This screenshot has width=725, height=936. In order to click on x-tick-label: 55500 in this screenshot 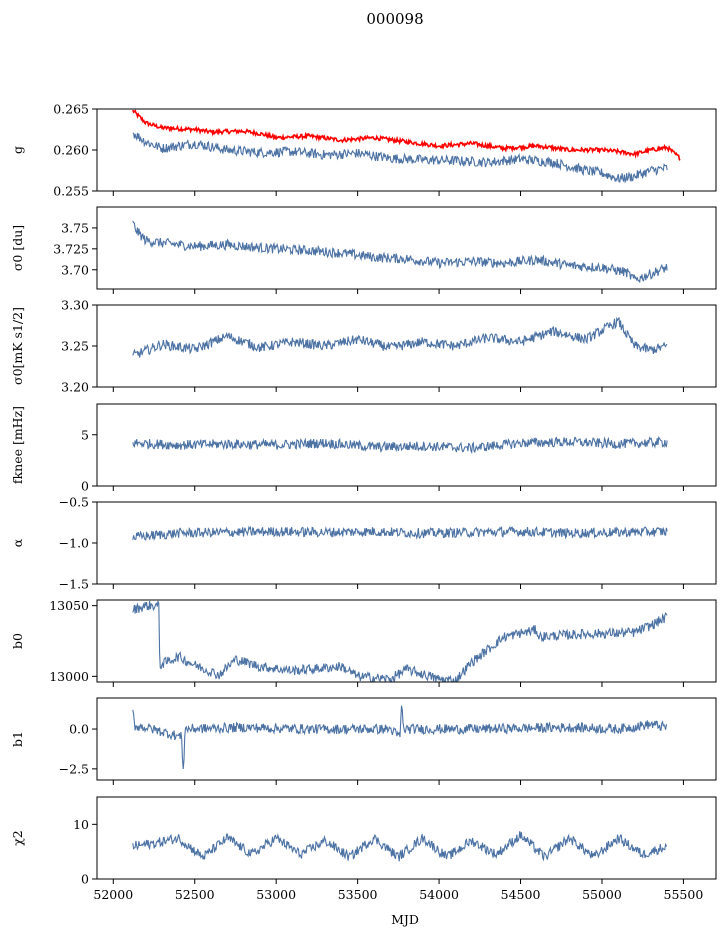, I will do `click(684, 894)`.